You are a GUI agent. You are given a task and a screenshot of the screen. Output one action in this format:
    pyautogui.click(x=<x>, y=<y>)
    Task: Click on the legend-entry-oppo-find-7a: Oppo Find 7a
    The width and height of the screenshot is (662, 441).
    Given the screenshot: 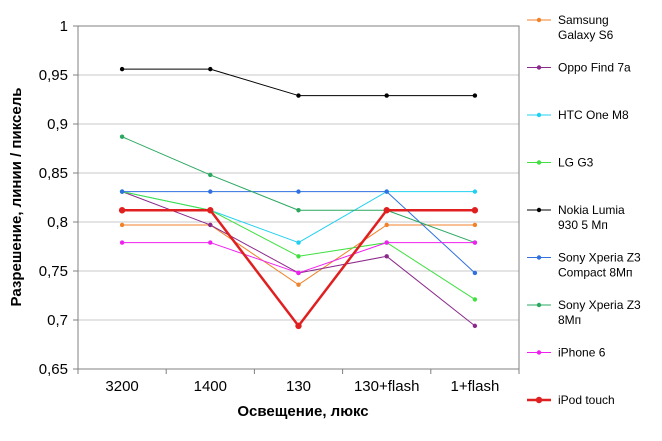 What is the action you would take?
    pyautogui.click(x=594, y=68)
    